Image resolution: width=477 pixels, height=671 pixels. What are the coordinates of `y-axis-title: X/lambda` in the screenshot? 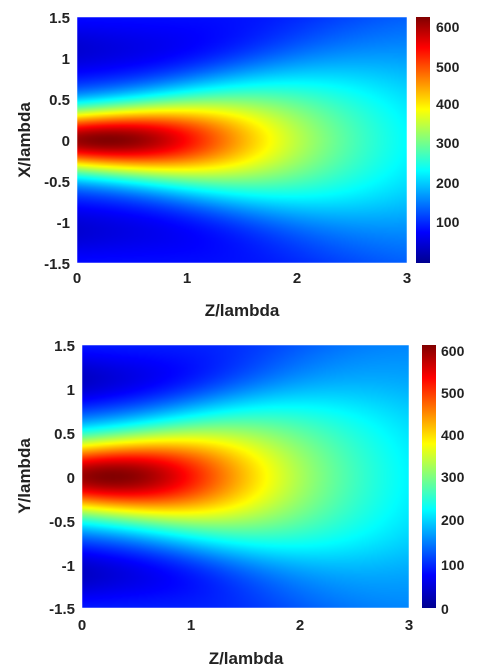 It's located at (24, 140).